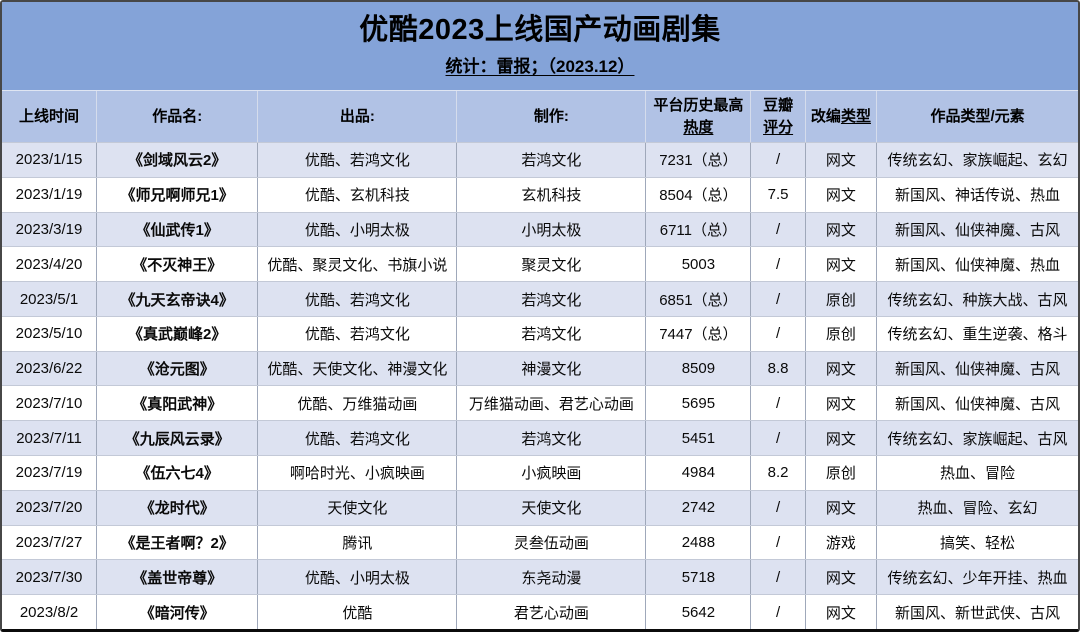  Describe the element at coordinates (699, 542) in the screenshot. I see `heat-cell: 2488` at that location.